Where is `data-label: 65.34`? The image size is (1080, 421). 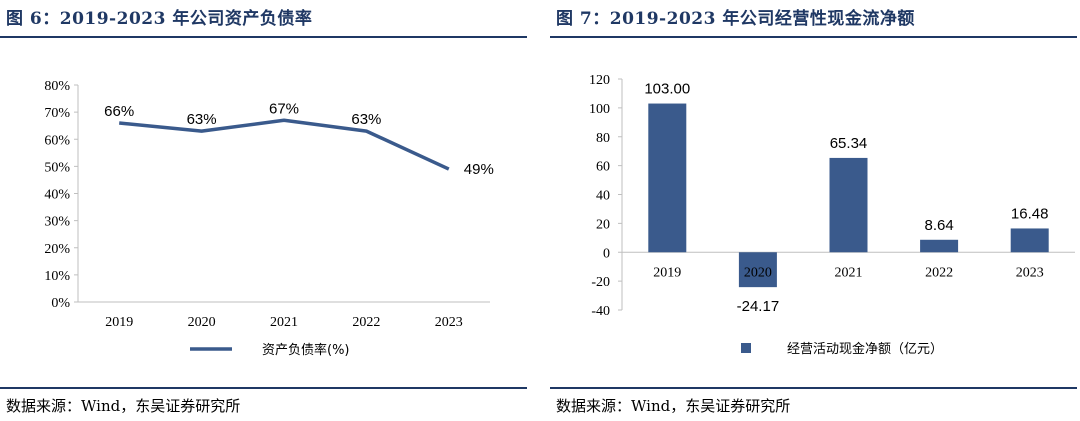
data-label: 65.34 is located at coordinates (849, 143).